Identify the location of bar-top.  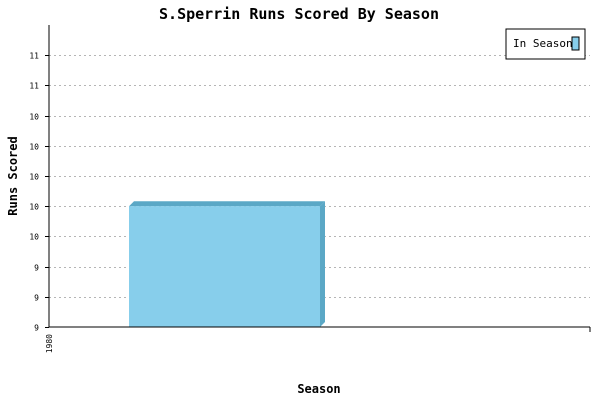
(227, 204).